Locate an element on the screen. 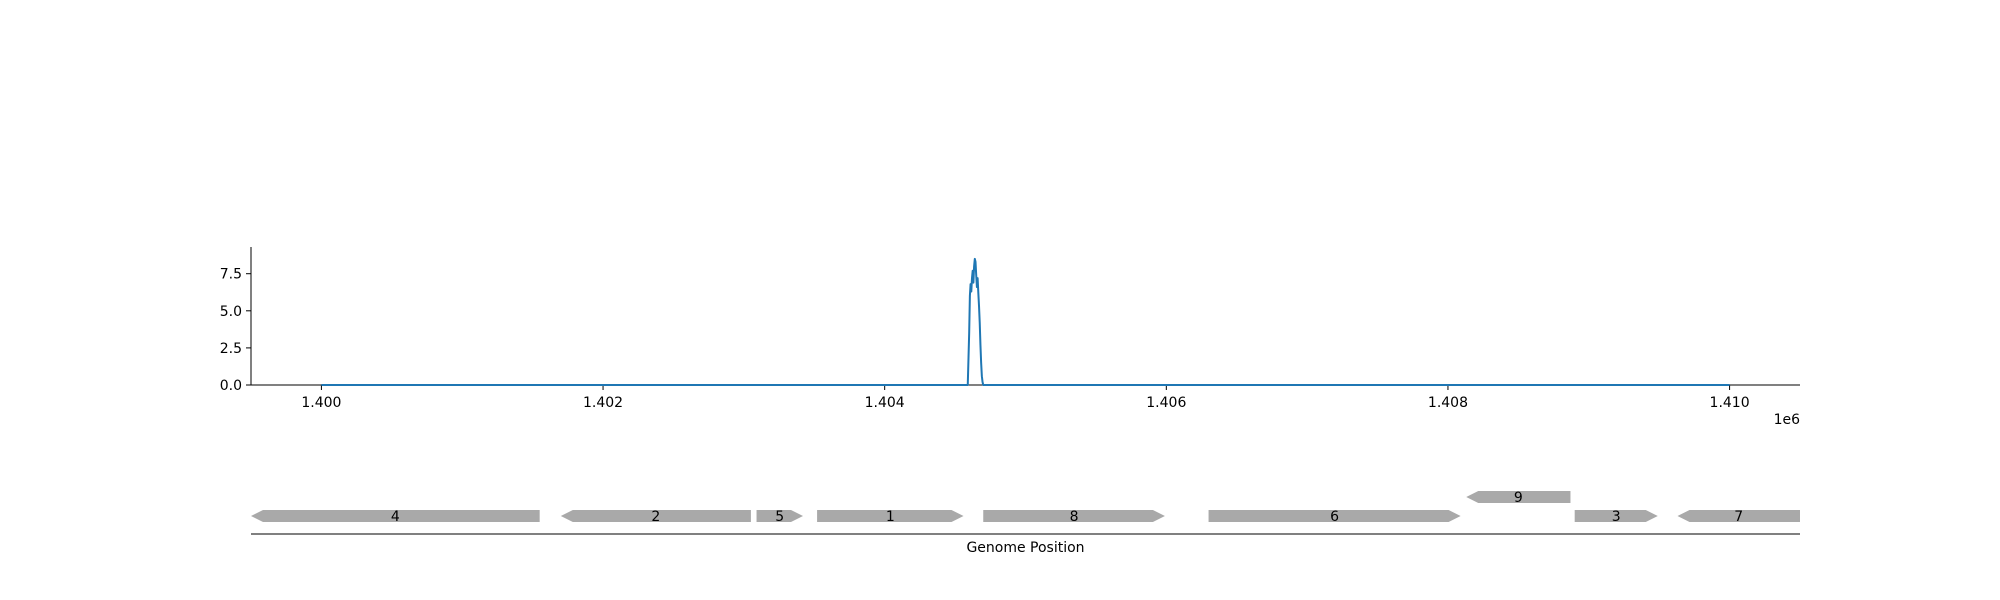  gene-label: 2 is located at coordinates (655, 517).